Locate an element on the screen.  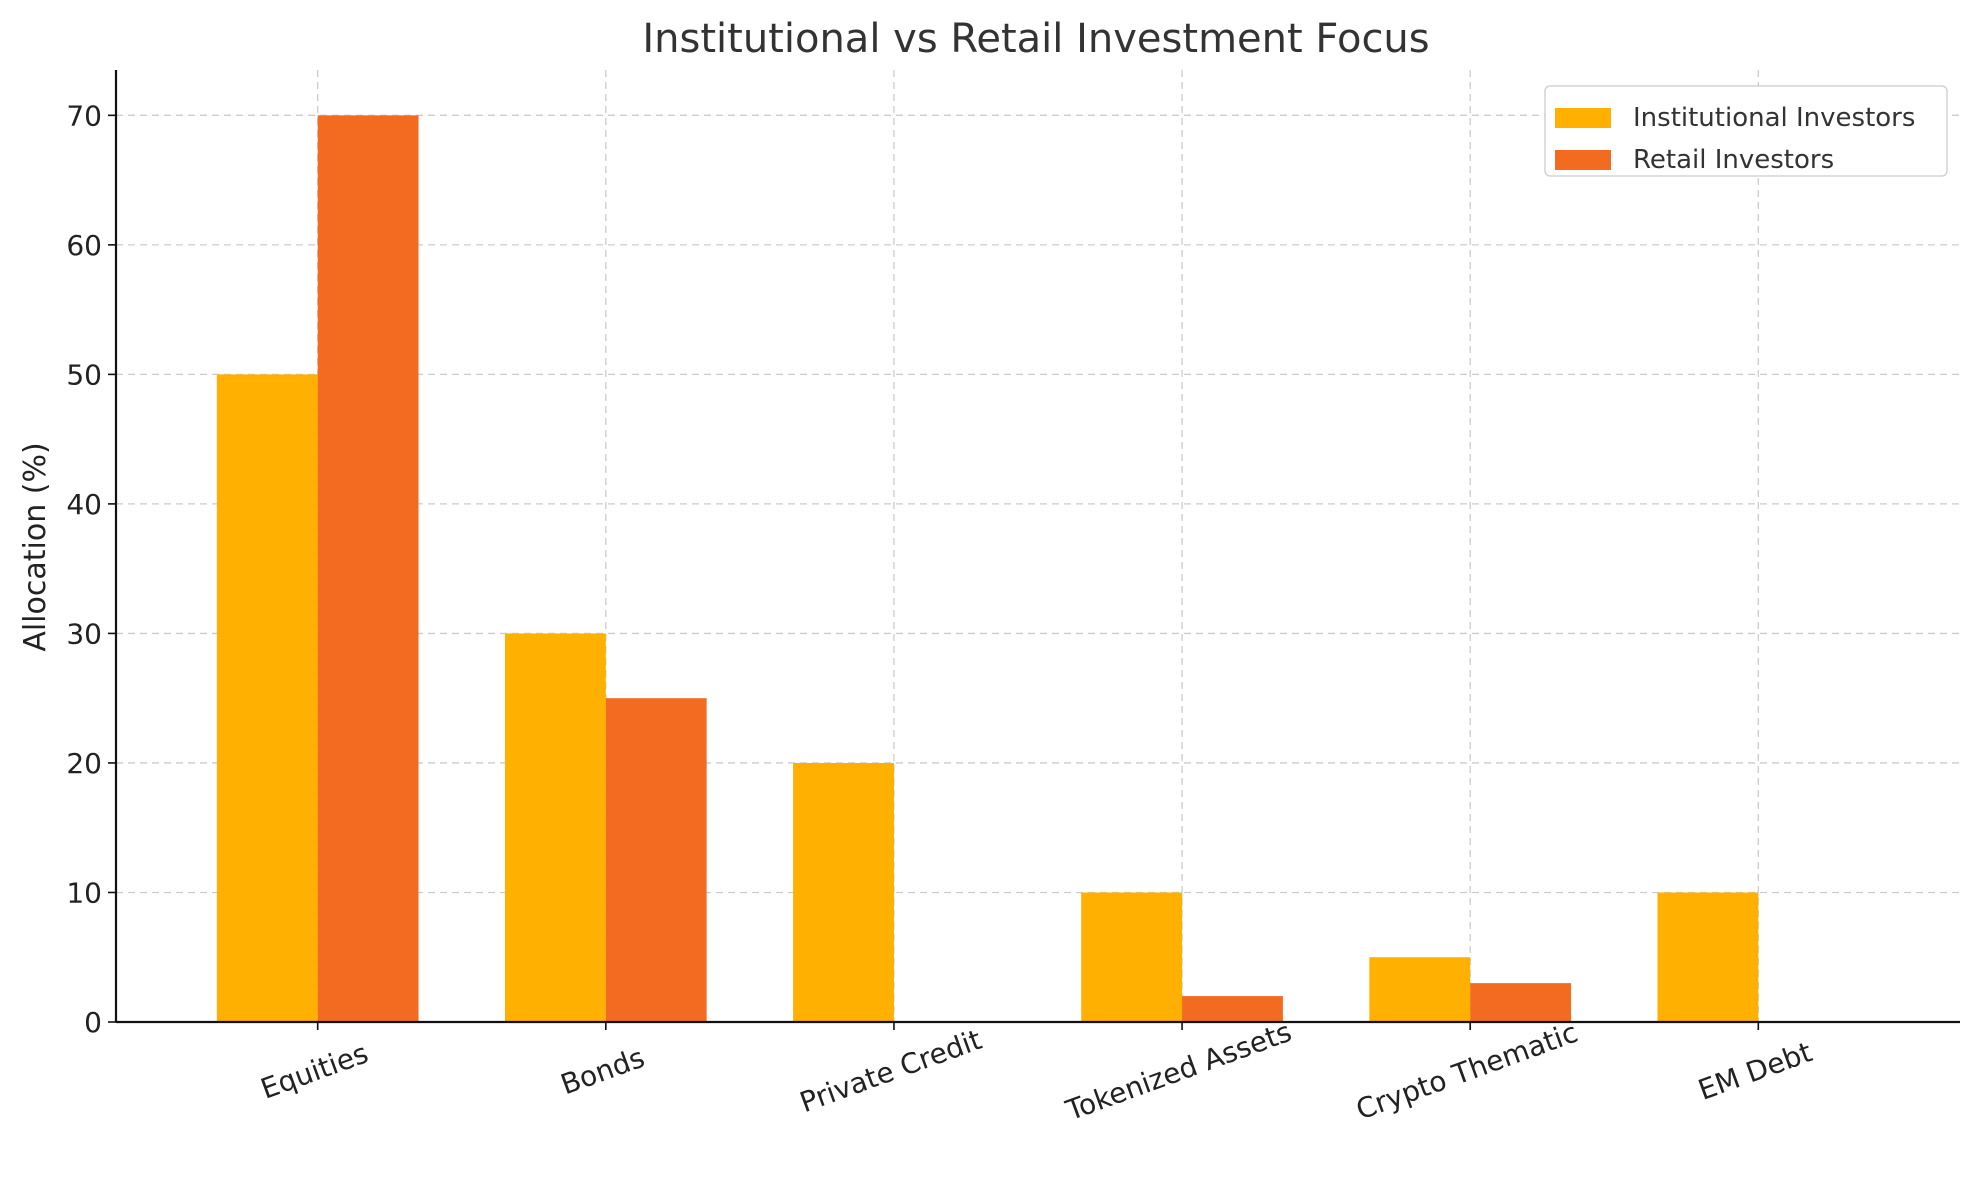
y-tick-label: 70 is located at coordinates (84, 115).